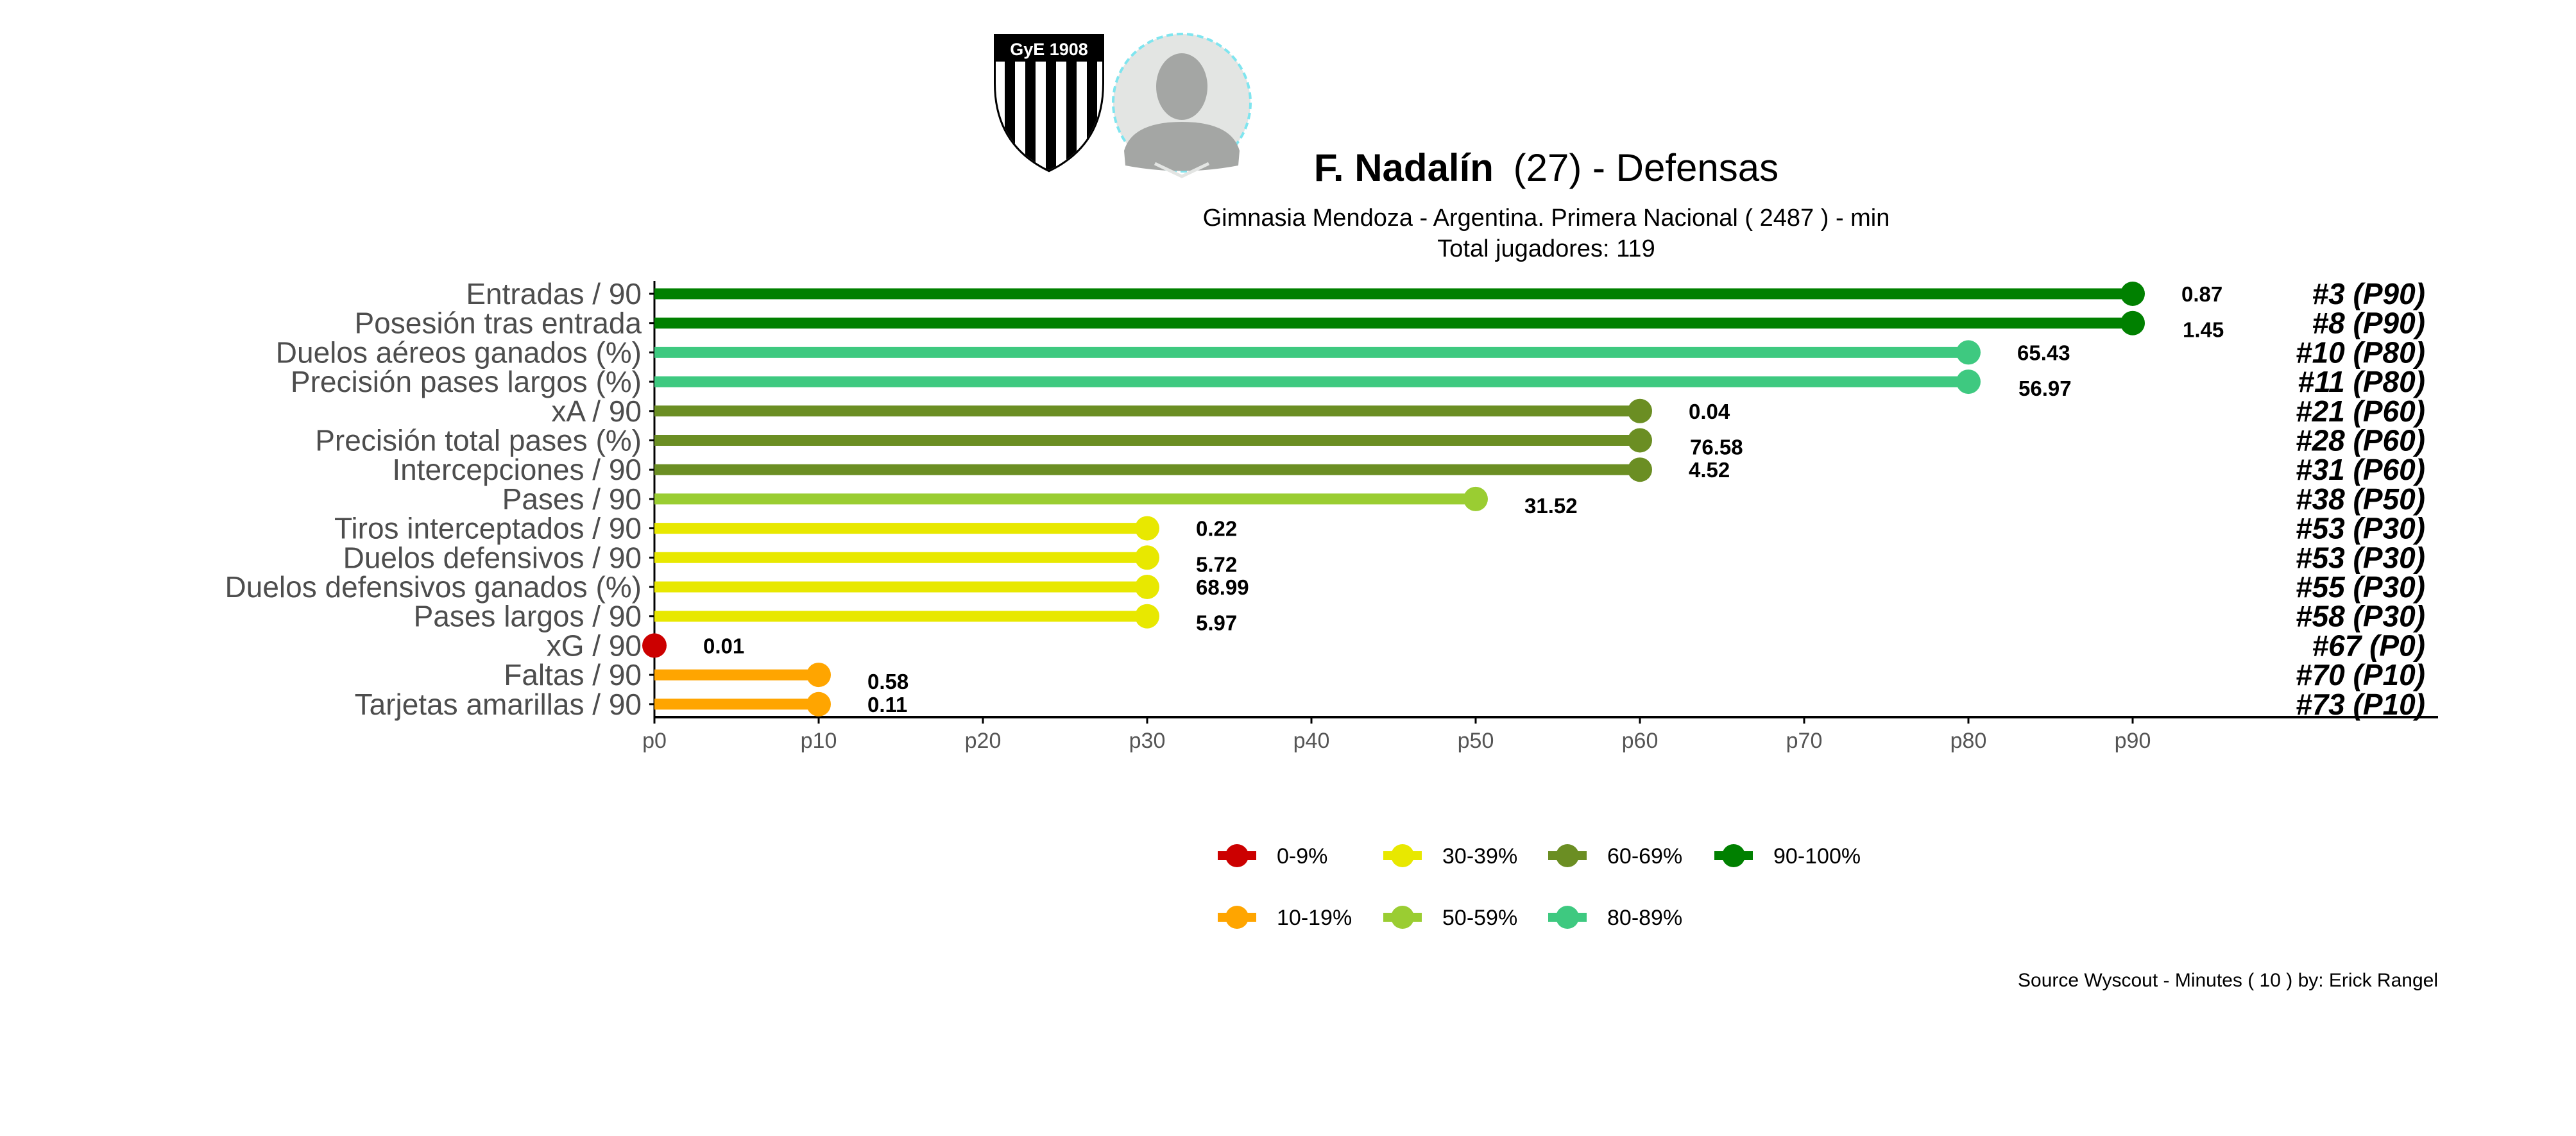 The height and width of the screenshot is (1136, 2576). I want to click on category-label: Precisión total pases (%), so click(478, 441).